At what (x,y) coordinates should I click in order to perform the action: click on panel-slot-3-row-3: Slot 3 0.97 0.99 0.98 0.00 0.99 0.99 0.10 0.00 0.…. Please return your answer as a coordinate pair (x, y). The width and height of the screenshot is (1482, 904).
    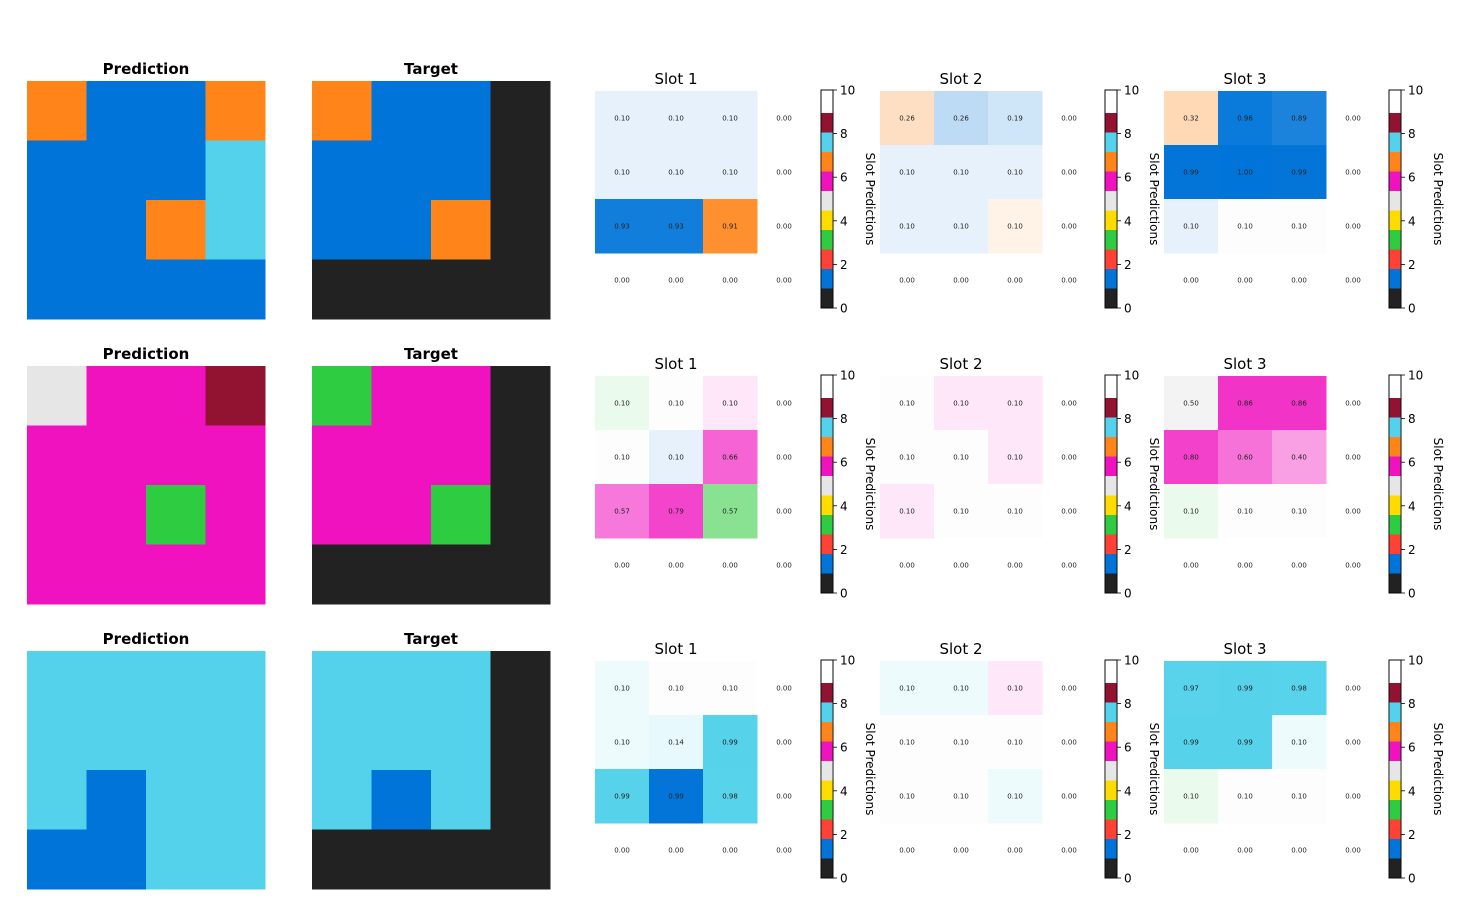
    Looking at the image, I should click on (1304, 763).